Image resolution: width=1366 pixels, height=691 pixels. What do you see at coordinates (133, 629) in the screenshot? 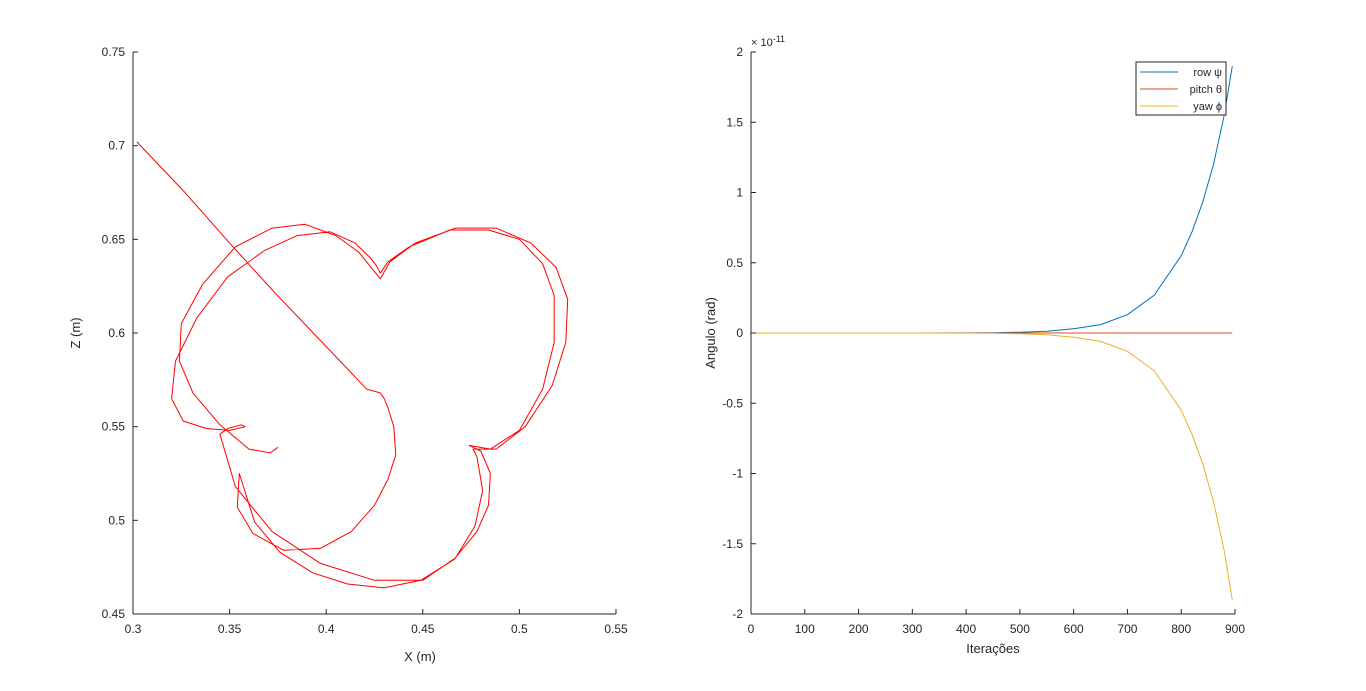
I see `x-tick-label: 0.3` at bounding box center [133, 629].